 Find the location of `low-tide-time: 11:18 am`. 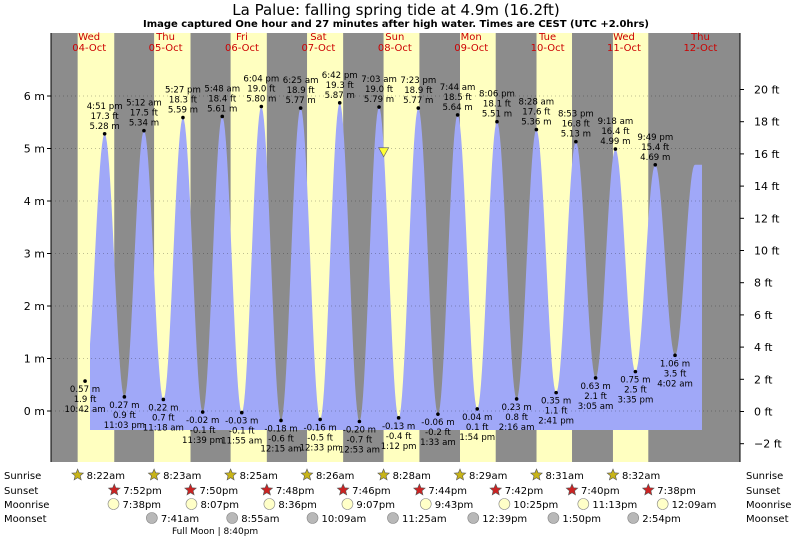

low-tide-time: 11:18 am is located at coordinates (163, 428).